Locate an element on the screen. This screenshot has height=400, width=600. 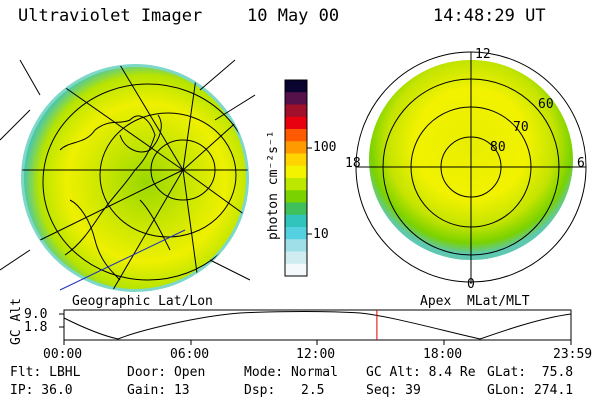
mode-info: Mode: Normal is located at coordinates (291, 372).